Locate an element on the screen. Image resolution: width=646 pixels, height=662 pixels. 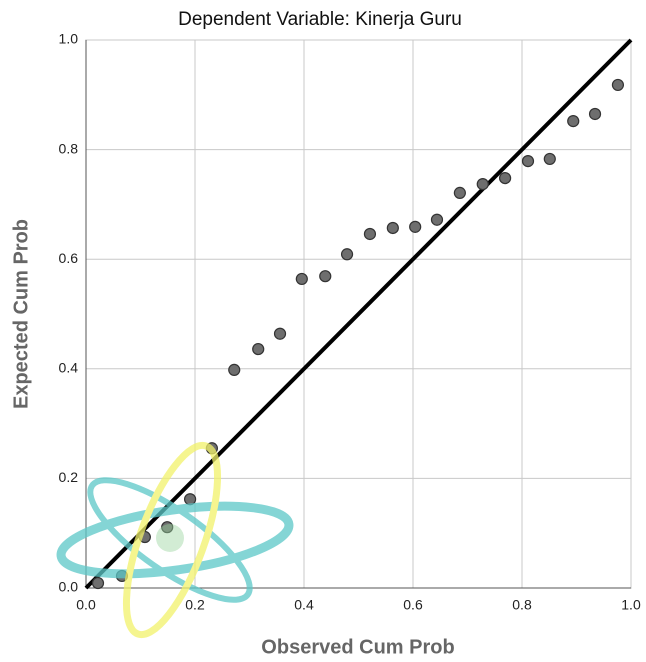
x-tick-label: 0.6 is located at coordinates (413, 605).